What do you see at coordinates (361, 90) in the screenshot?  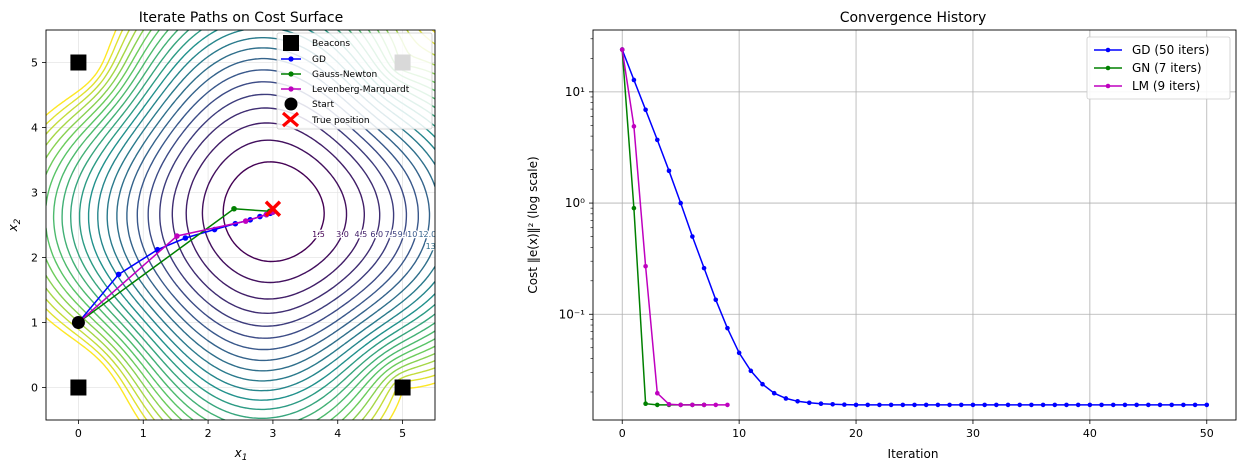 I see `legend-lm-label: Levenberg-Marquardt` at bounding box center [361, 90].